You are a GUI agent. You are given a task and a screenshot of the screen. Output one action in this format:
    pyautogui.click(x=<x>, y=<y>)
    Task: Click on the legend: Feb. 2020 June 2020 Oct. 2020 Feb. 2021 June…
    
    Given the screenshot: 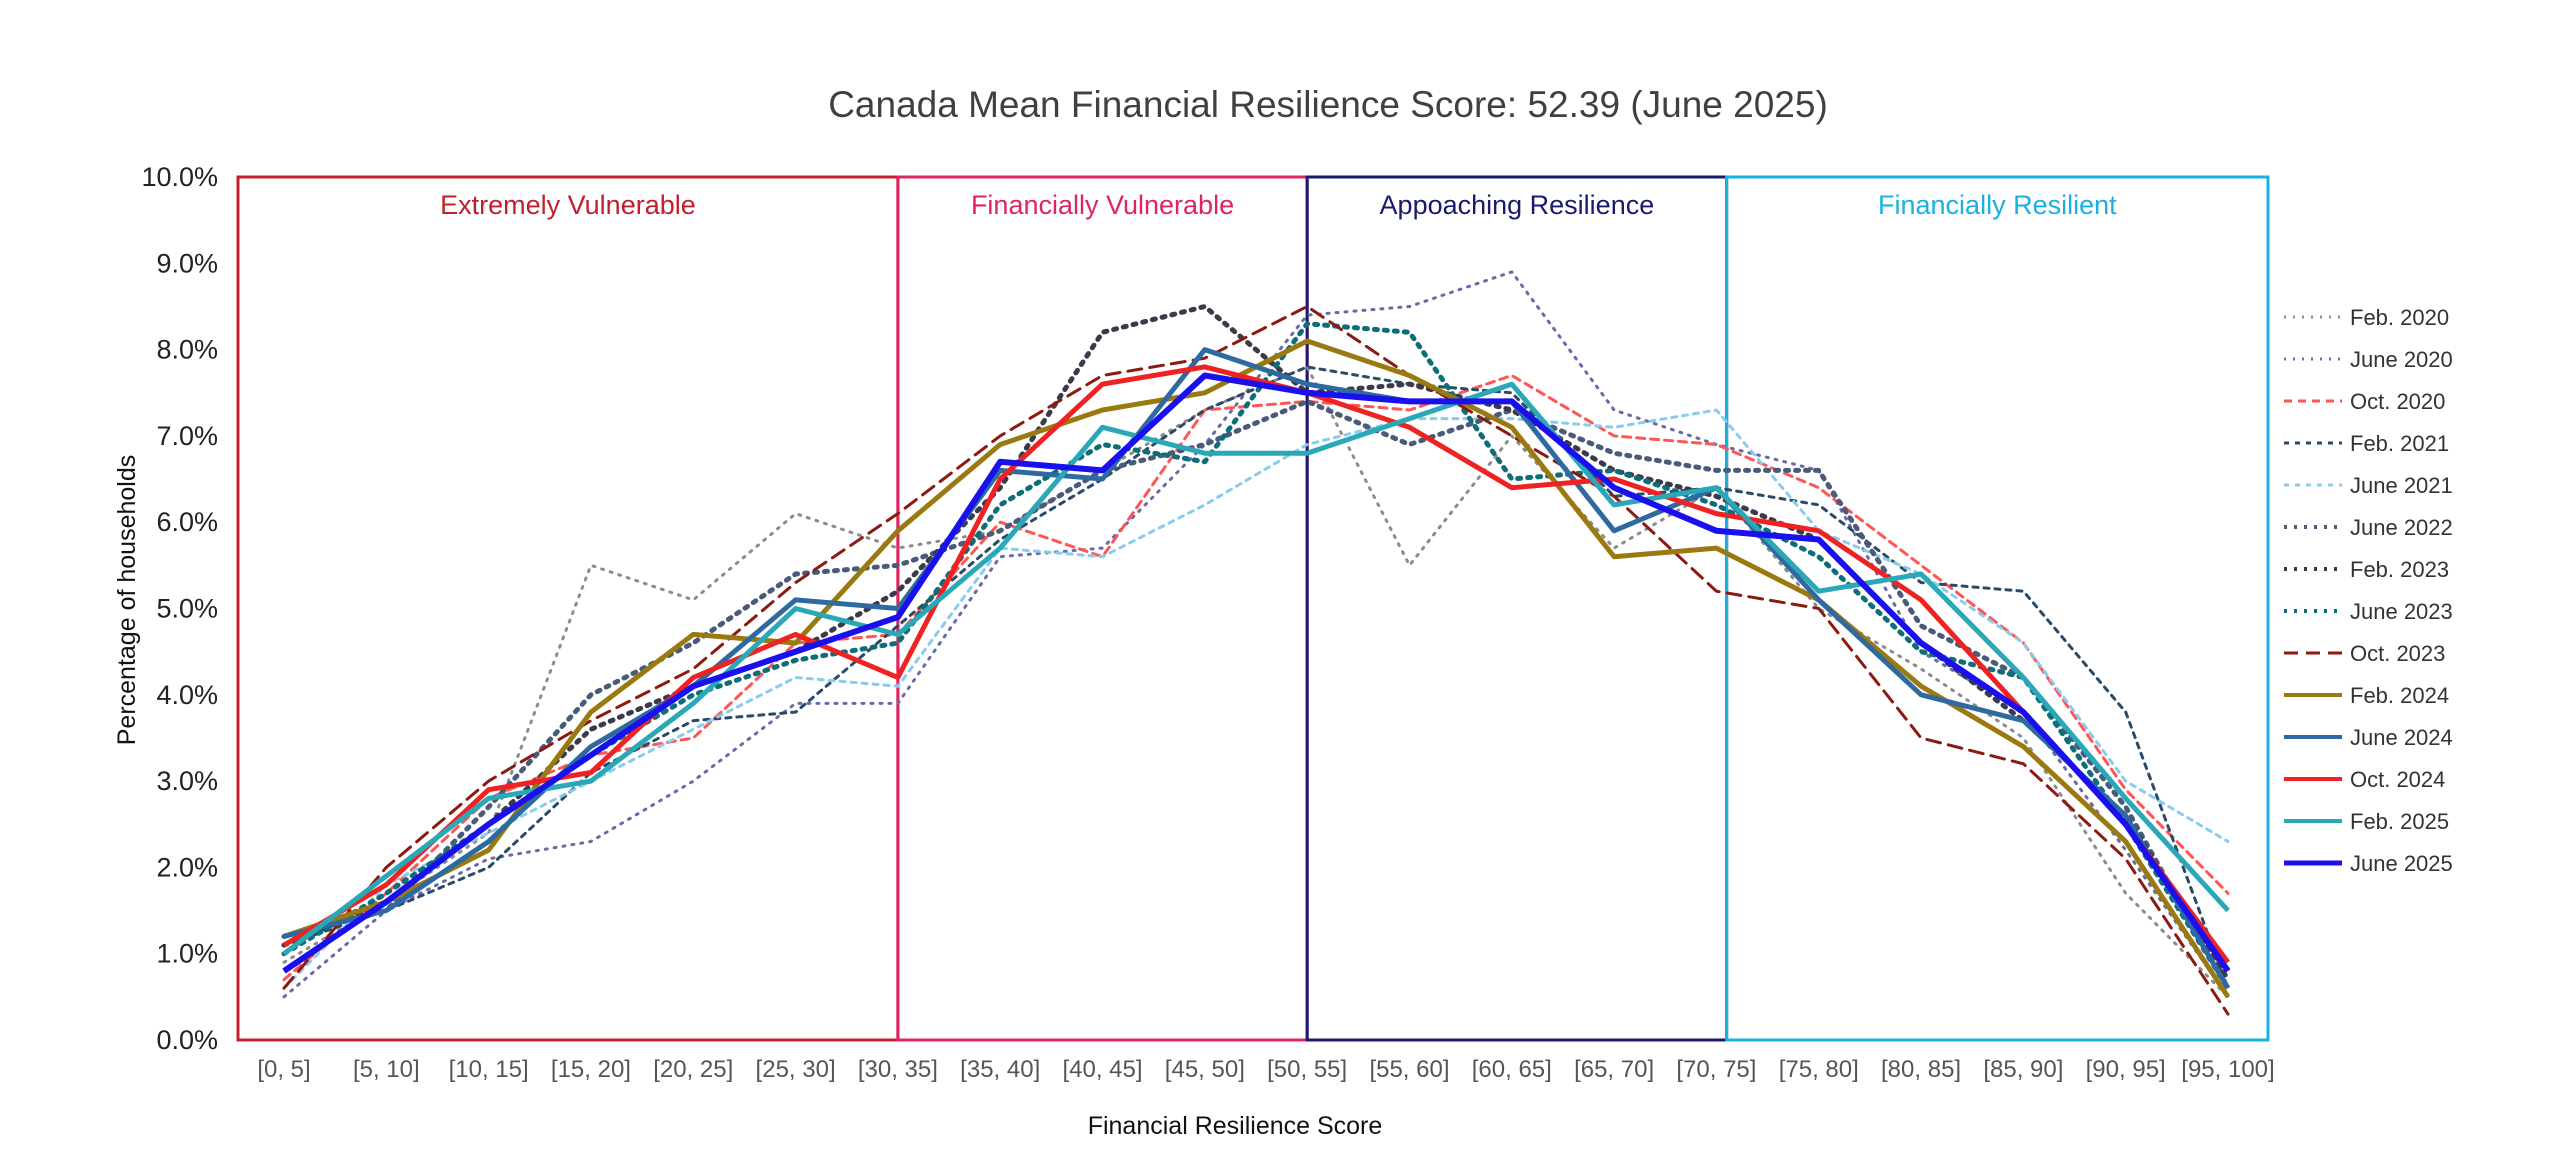 What is the action you would take?
    pyautogui.click(x=2368, y=590)
    